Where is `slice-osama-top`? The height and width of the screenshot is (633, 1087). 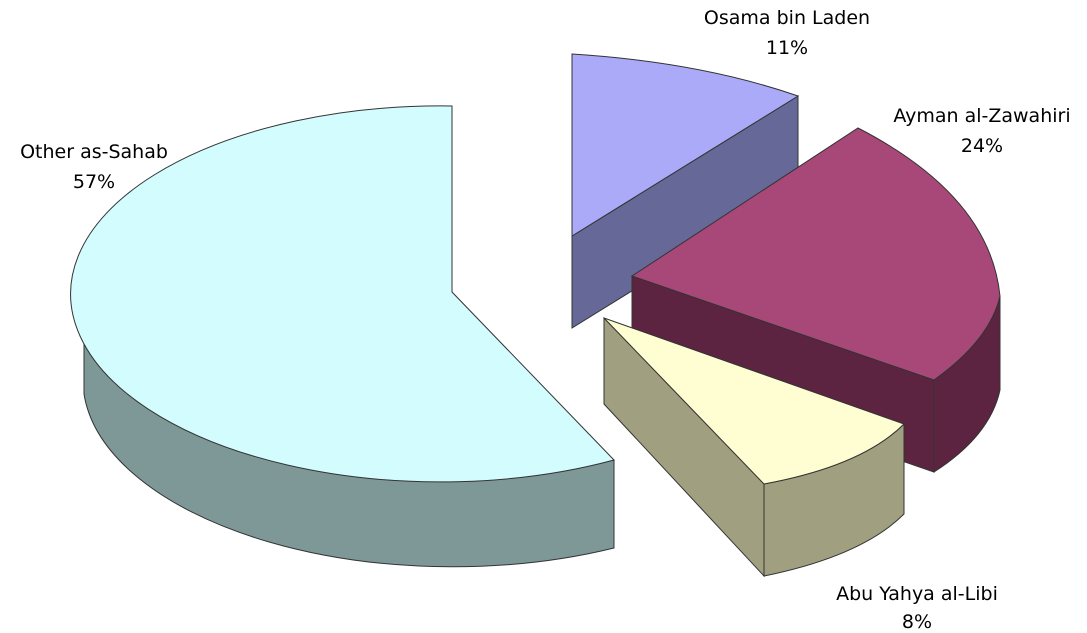
slice-osama-top is located at coordinates (685, 145).